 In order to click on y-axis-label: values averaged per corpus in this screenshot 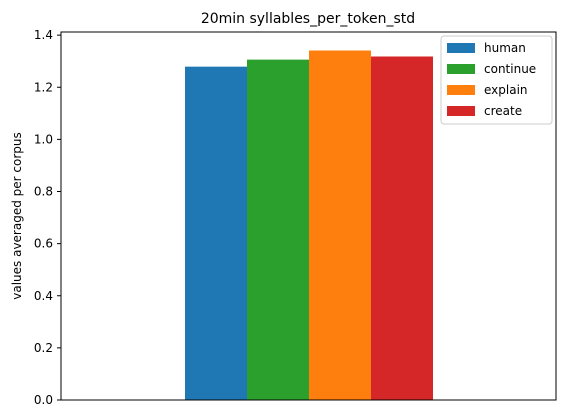, I will do `click(17, 216)`.